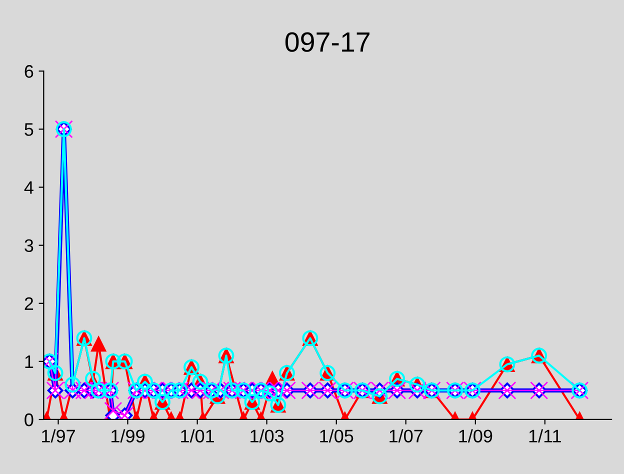 Image resolution: width=624 pixels, height=474 pixels. What do you see at coordinates (58, 435) in the screenshot?
I see `x-tick-label: 1/97` at bounding box center [58, 435].